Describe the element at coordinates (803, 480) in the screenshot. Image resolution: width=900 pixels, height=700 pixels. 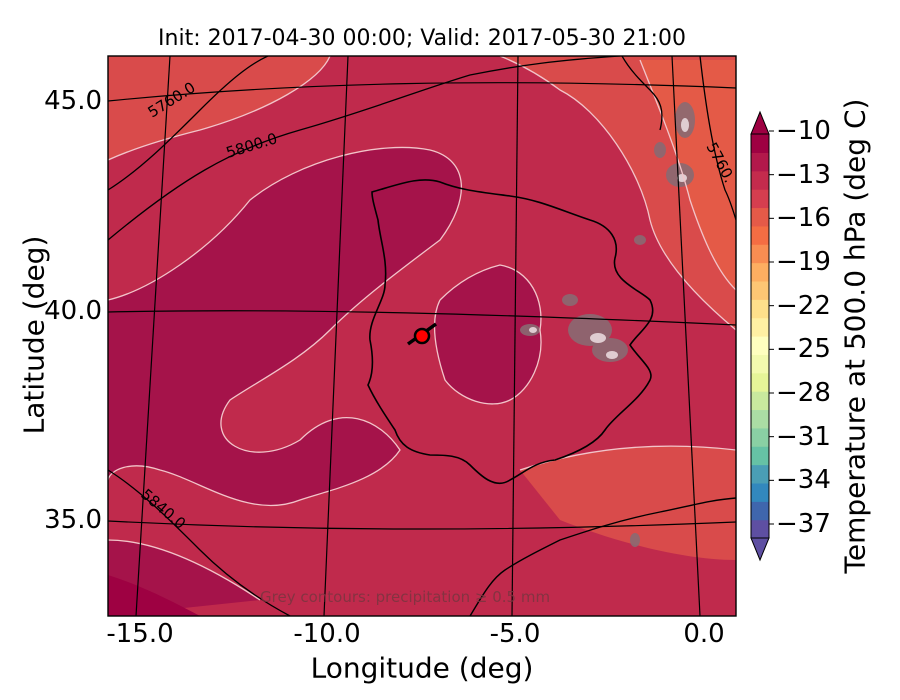
I see `colorbar-tick-label: −34` at that location.